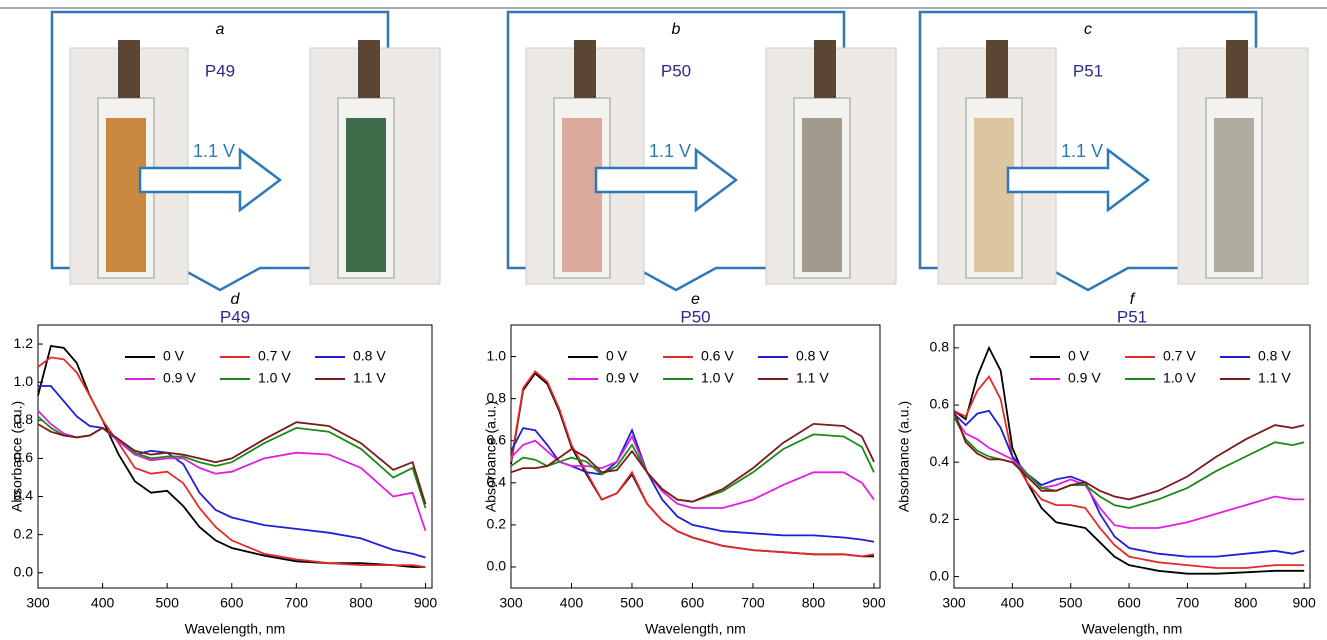 The height and width of the screenshot is (640, 1327). Describe the element at coordinates (235, 316) in the screenshot. I see `chart-title: P49` at that location.